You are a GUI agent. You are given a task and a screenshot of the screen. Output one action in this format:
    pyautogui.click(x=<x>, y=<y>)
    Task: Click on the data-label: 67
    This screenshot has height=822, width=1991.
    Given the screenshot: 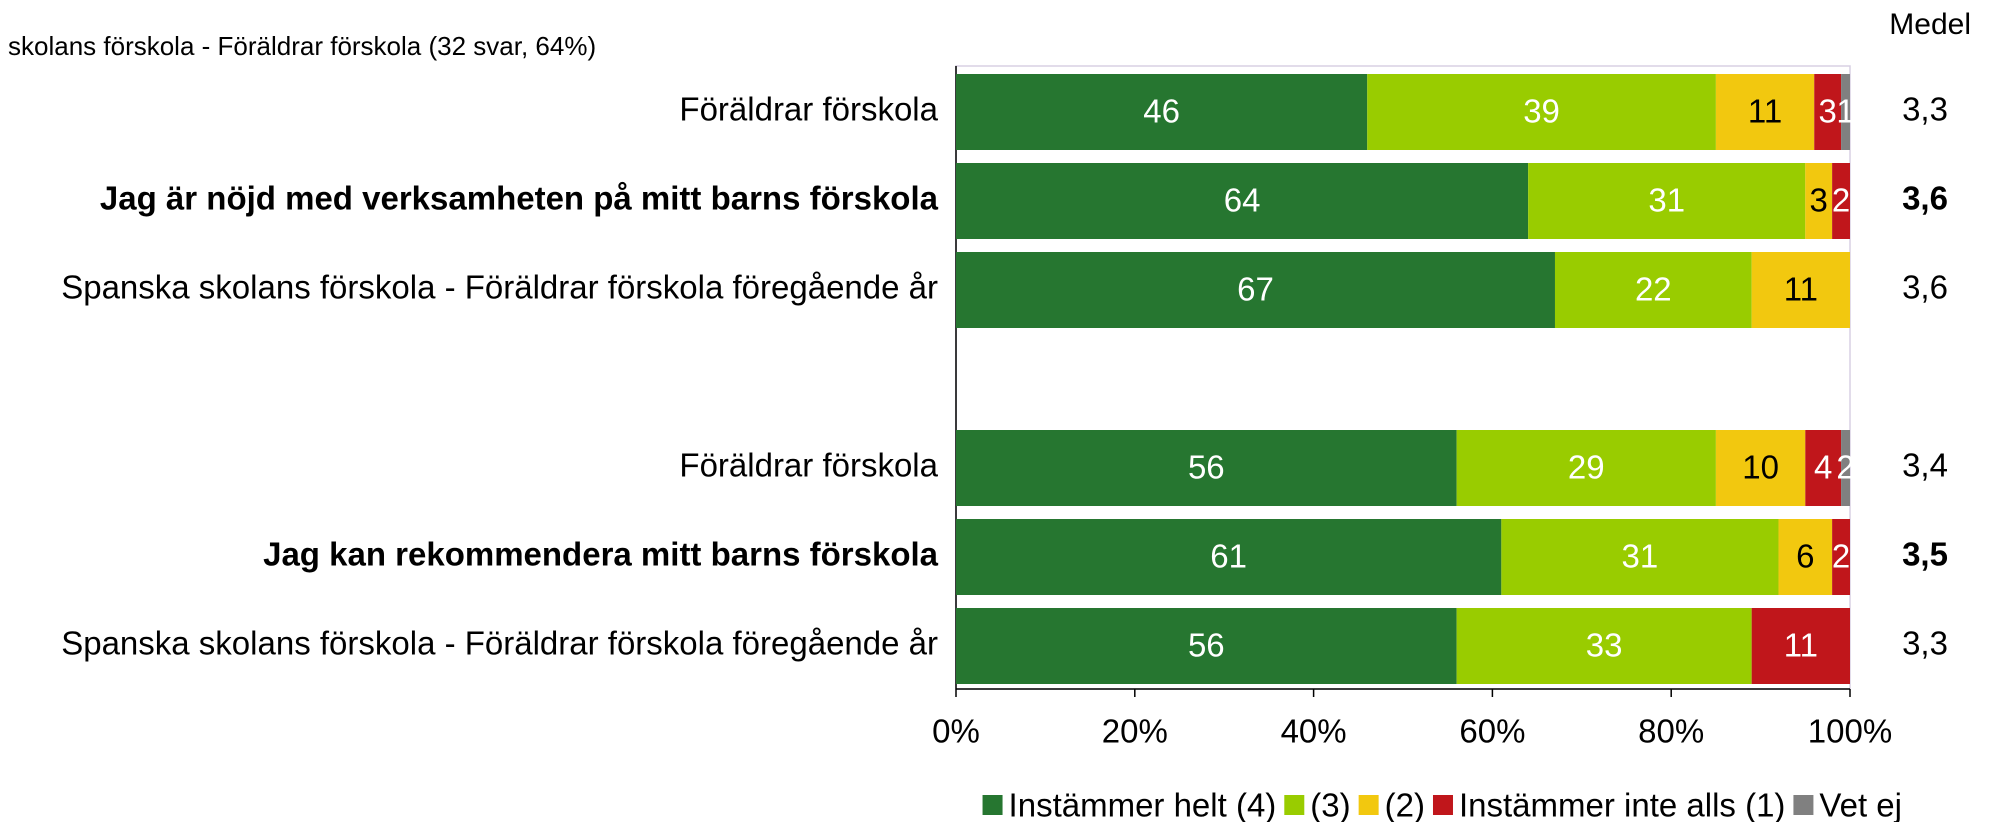 What is the action you would take?
    pyautogui.click(x=1255, y=289)
    